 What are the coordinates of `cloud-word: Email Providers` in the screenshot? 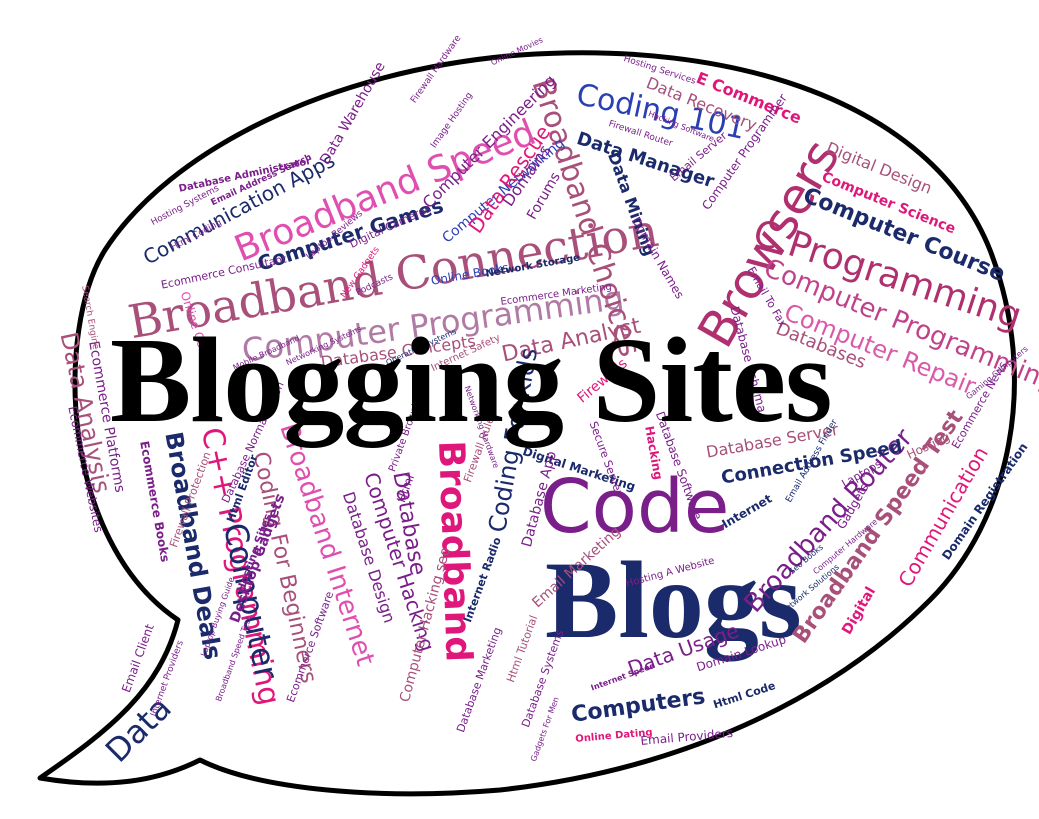 It's located at (686, 736).